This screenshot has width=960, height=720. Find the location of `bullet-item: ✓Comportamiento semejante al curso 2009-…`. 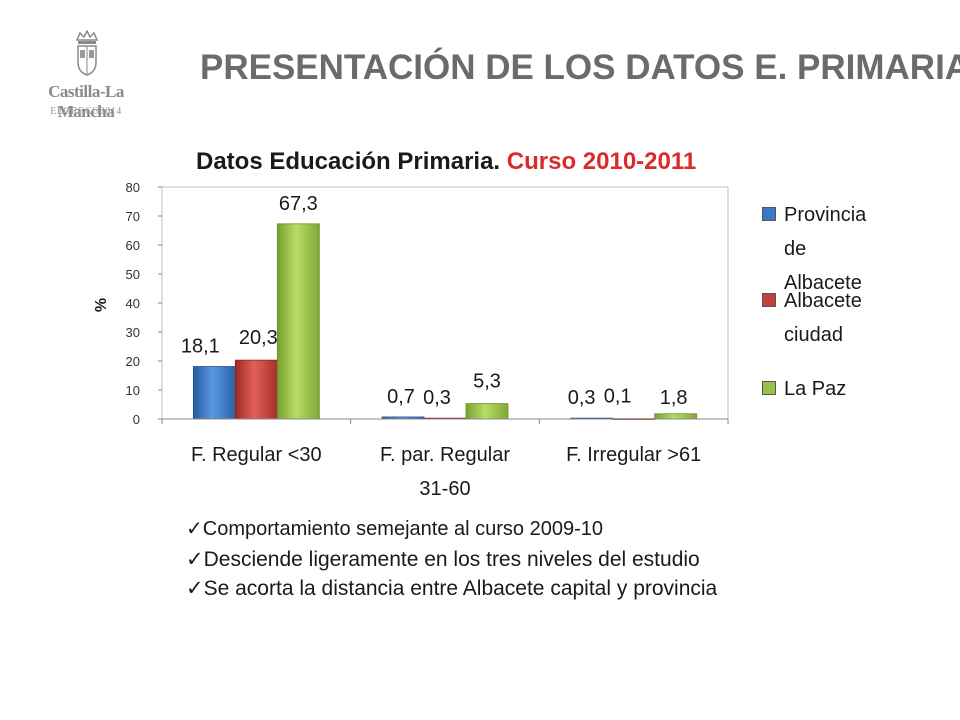

bullet-item: ✓Comportamiento semejante al curso 2009-… is located at coordinates (394, 529).